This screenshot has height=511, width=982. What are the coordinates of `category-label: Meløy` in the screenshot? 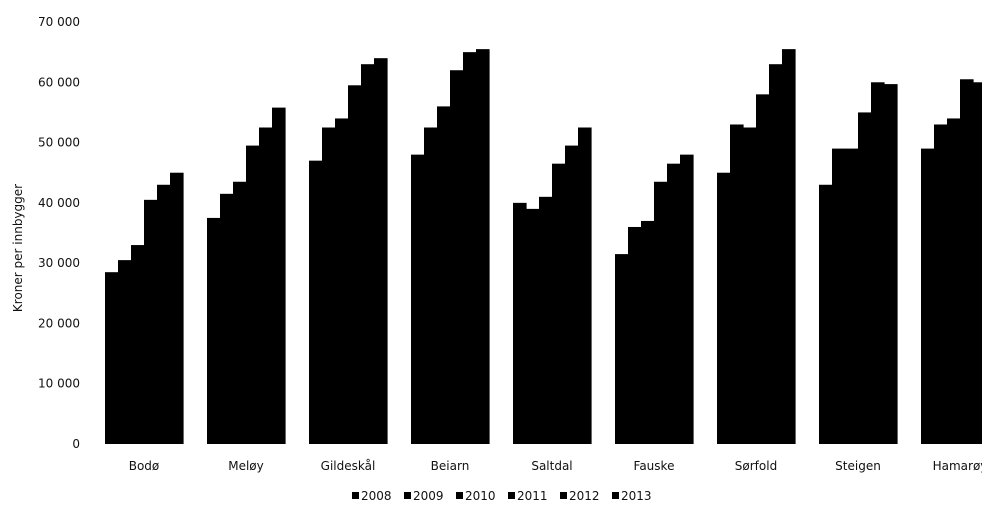 It's located at (246, 466).